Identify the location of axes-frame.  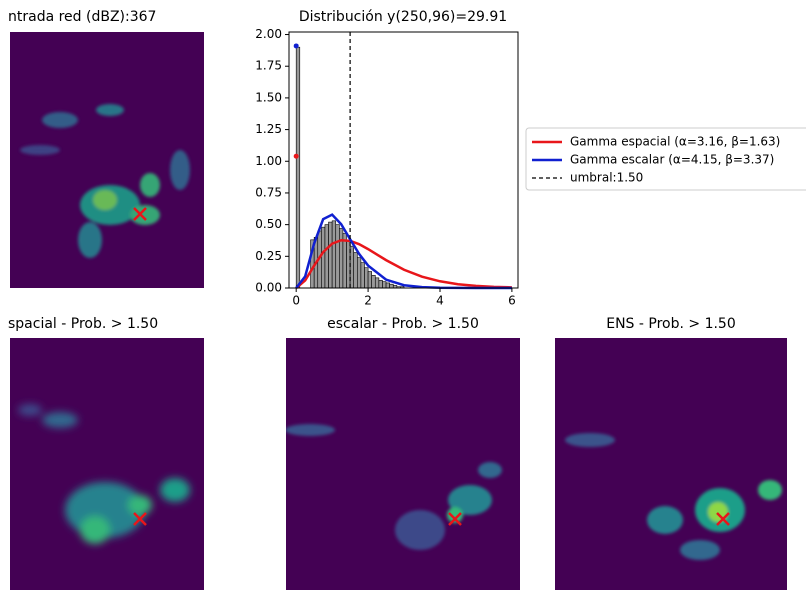
(403, 160).